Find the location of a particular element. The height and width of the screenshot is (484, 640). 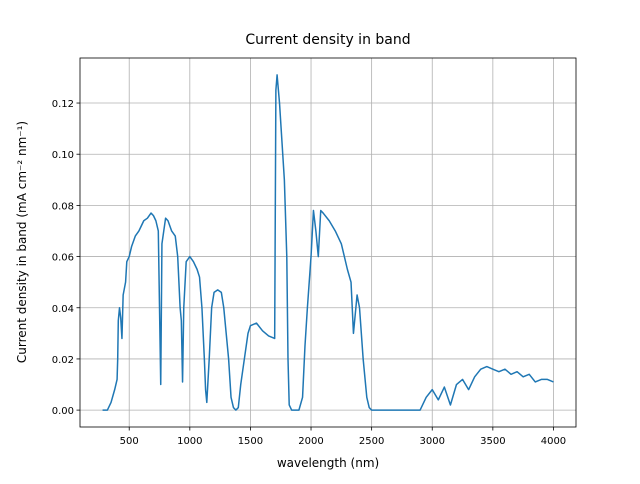

x-tick-label: 2000 is located at coordinates (310, 441).